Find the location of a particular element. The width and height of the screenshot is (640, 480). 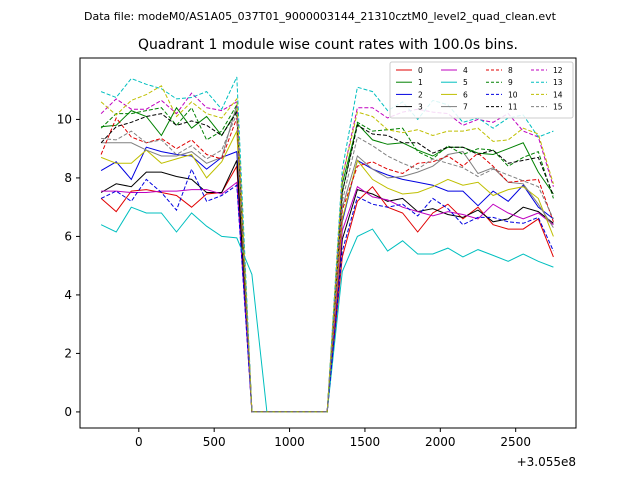

y-tick-label: 6 is located at coordinates (68, 236).